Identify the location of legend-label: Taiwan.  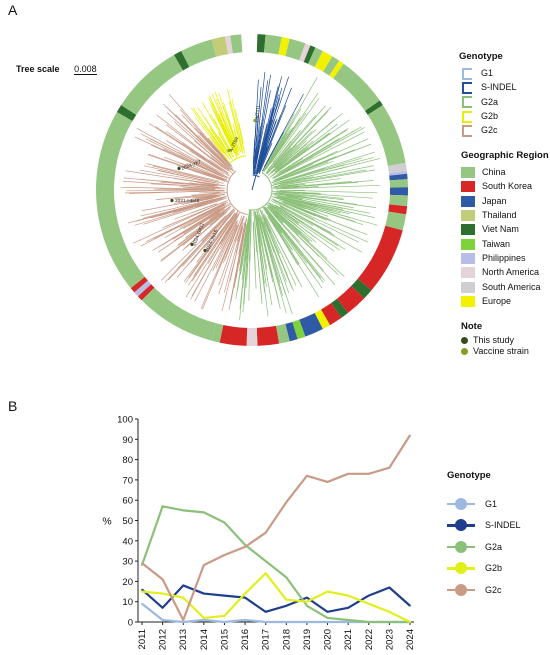
(496, 244).